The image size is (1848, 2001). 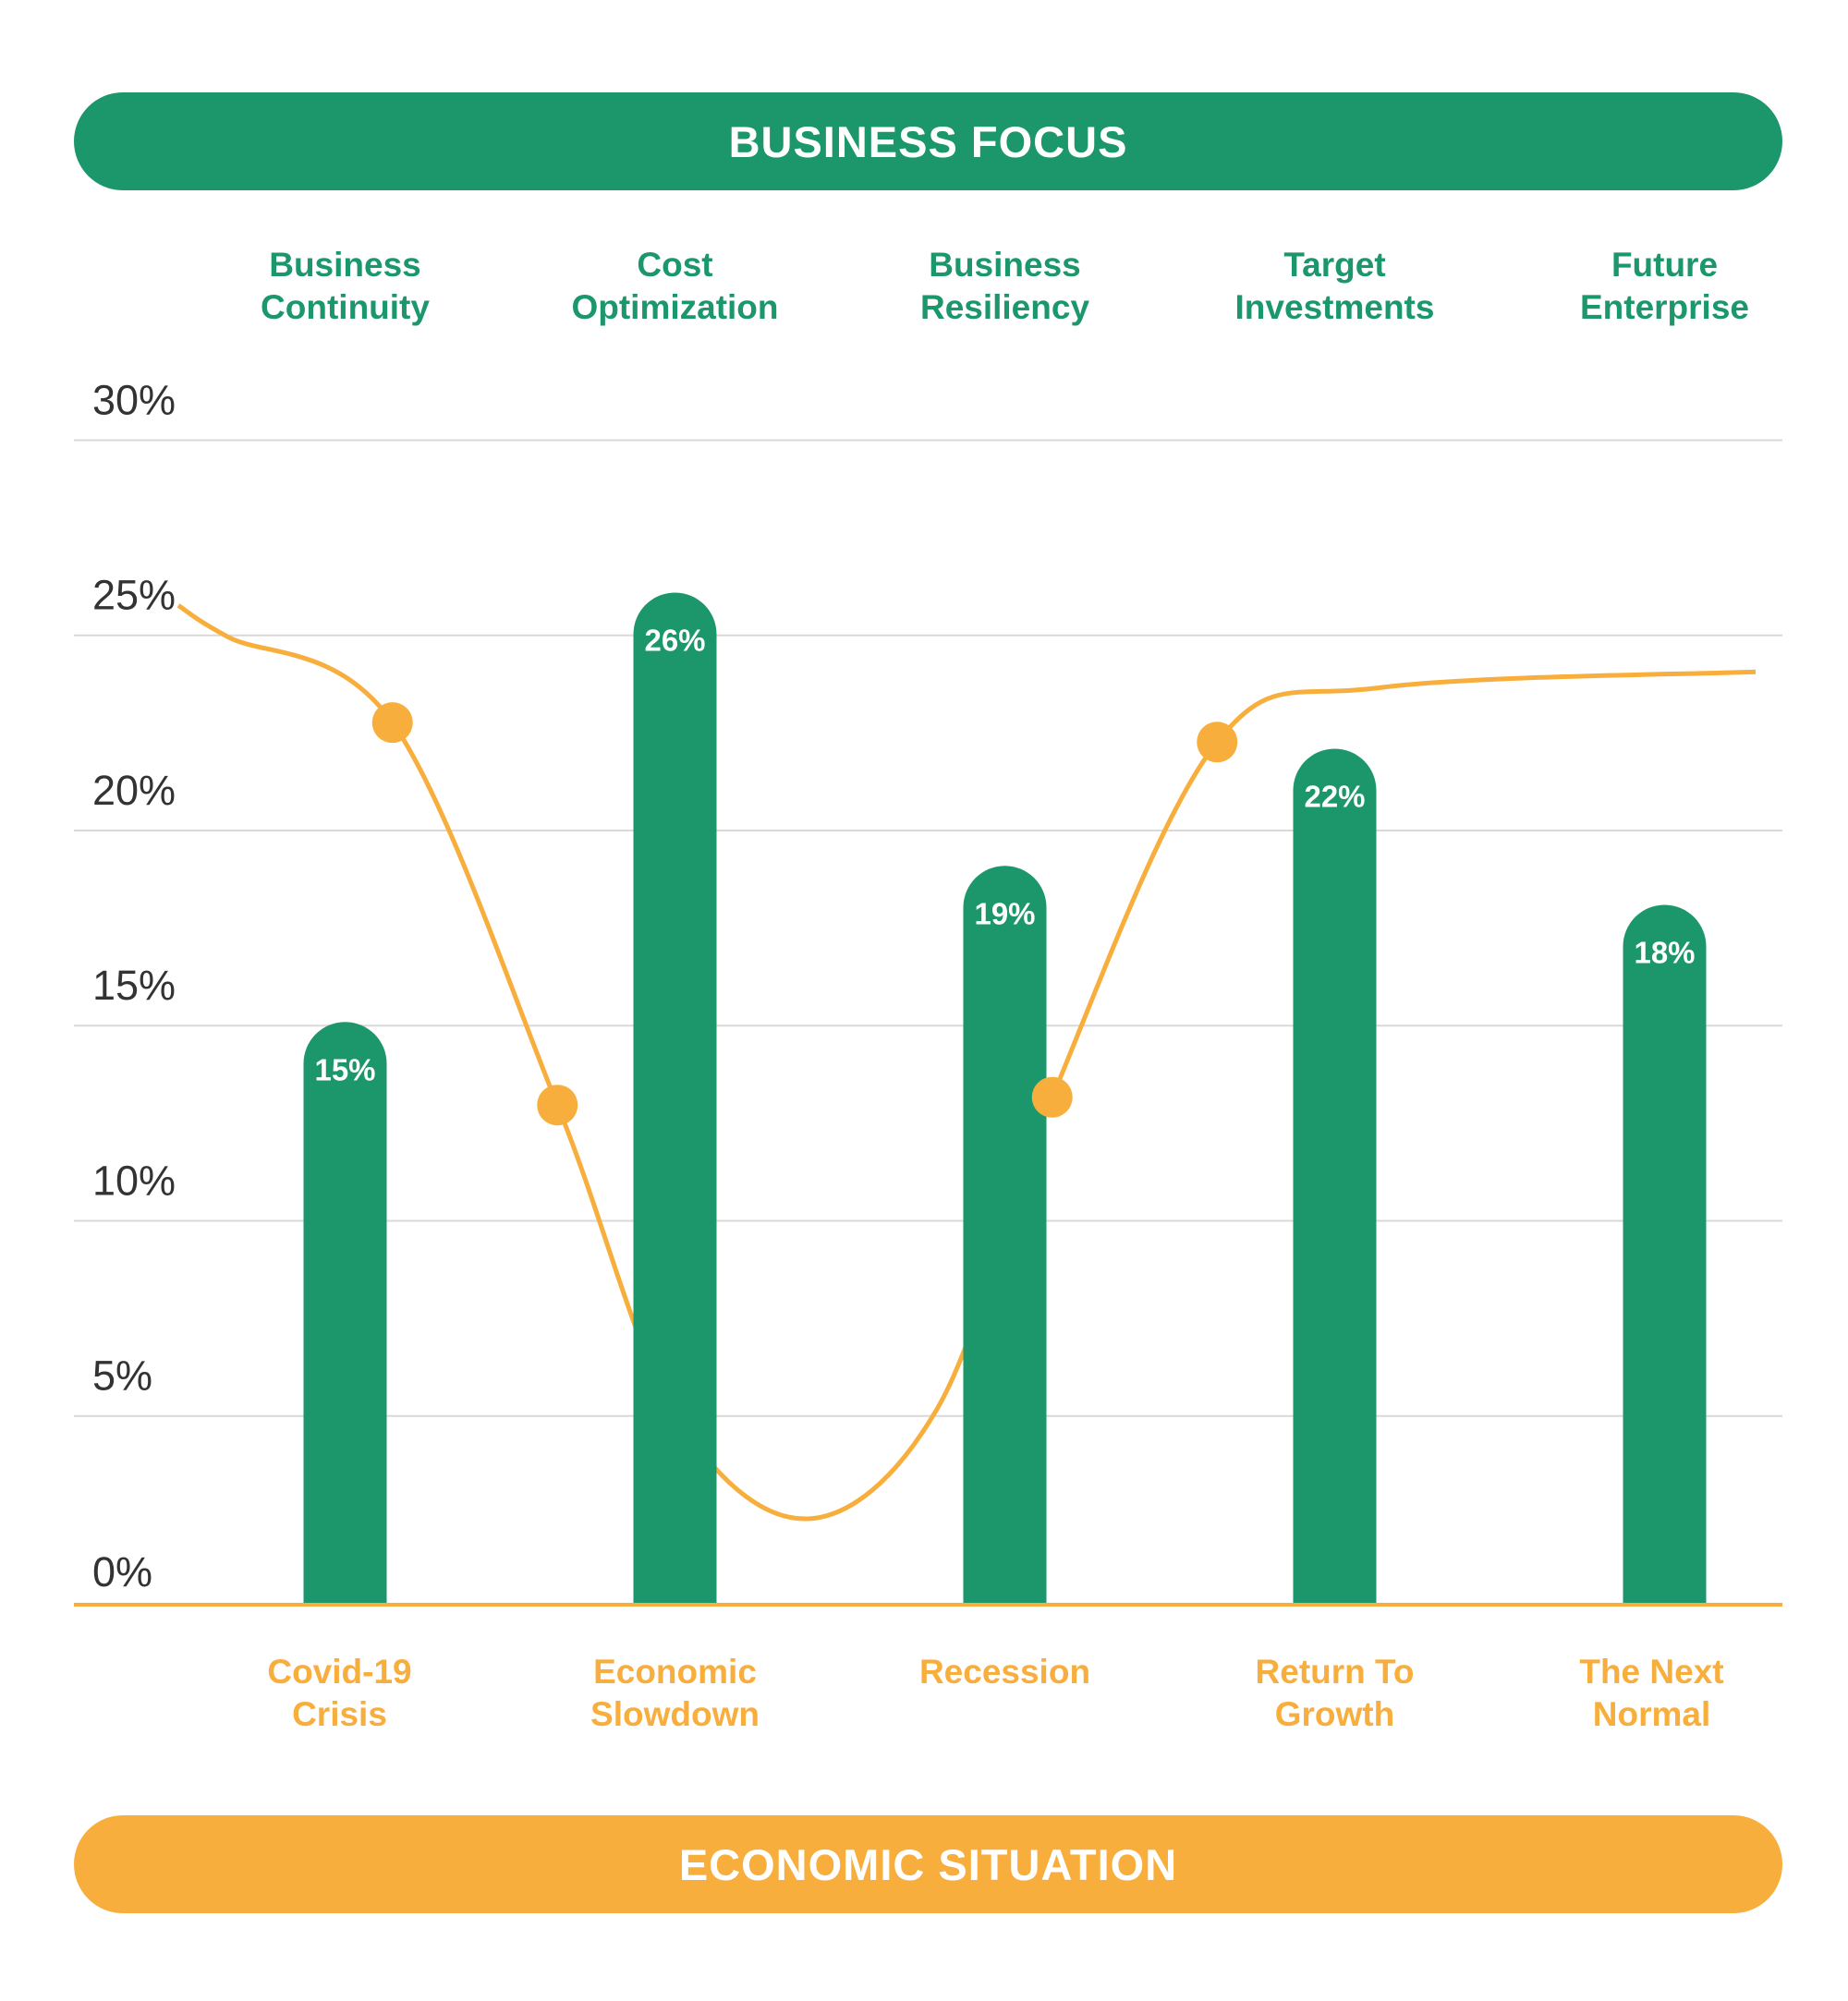 I want to click on economic-situation-label: Normal, so click(x=1651, y=1714).